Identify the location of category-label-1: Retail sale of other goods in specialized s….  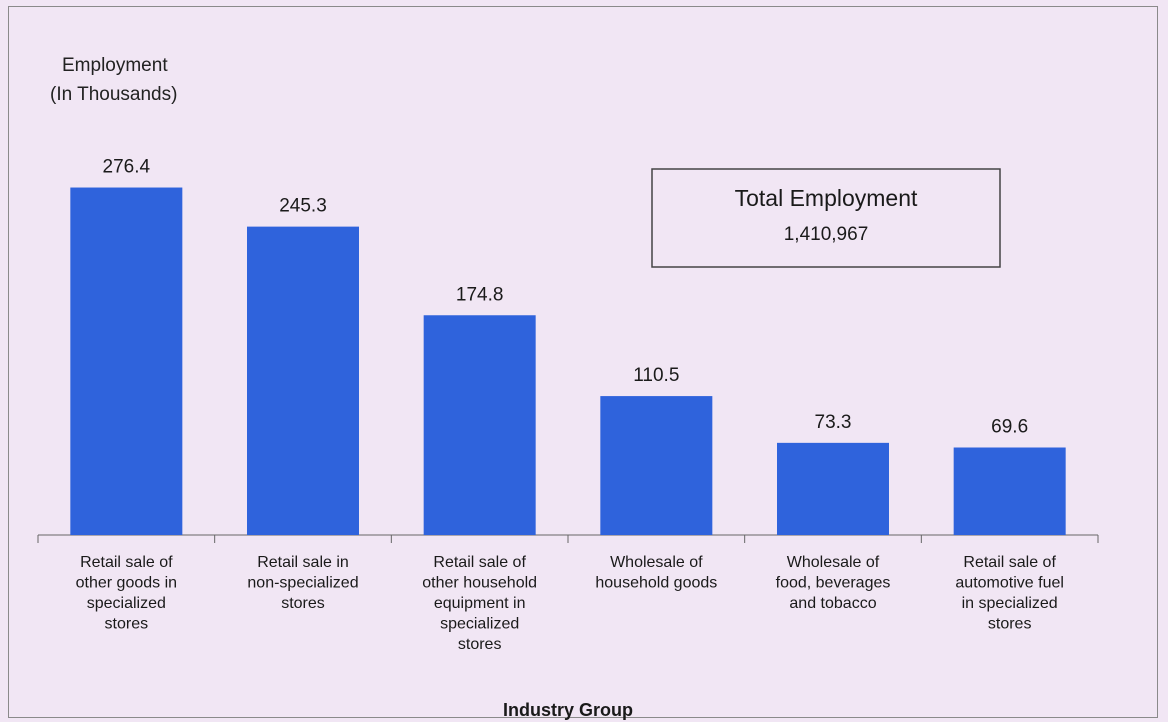
(126, 593).